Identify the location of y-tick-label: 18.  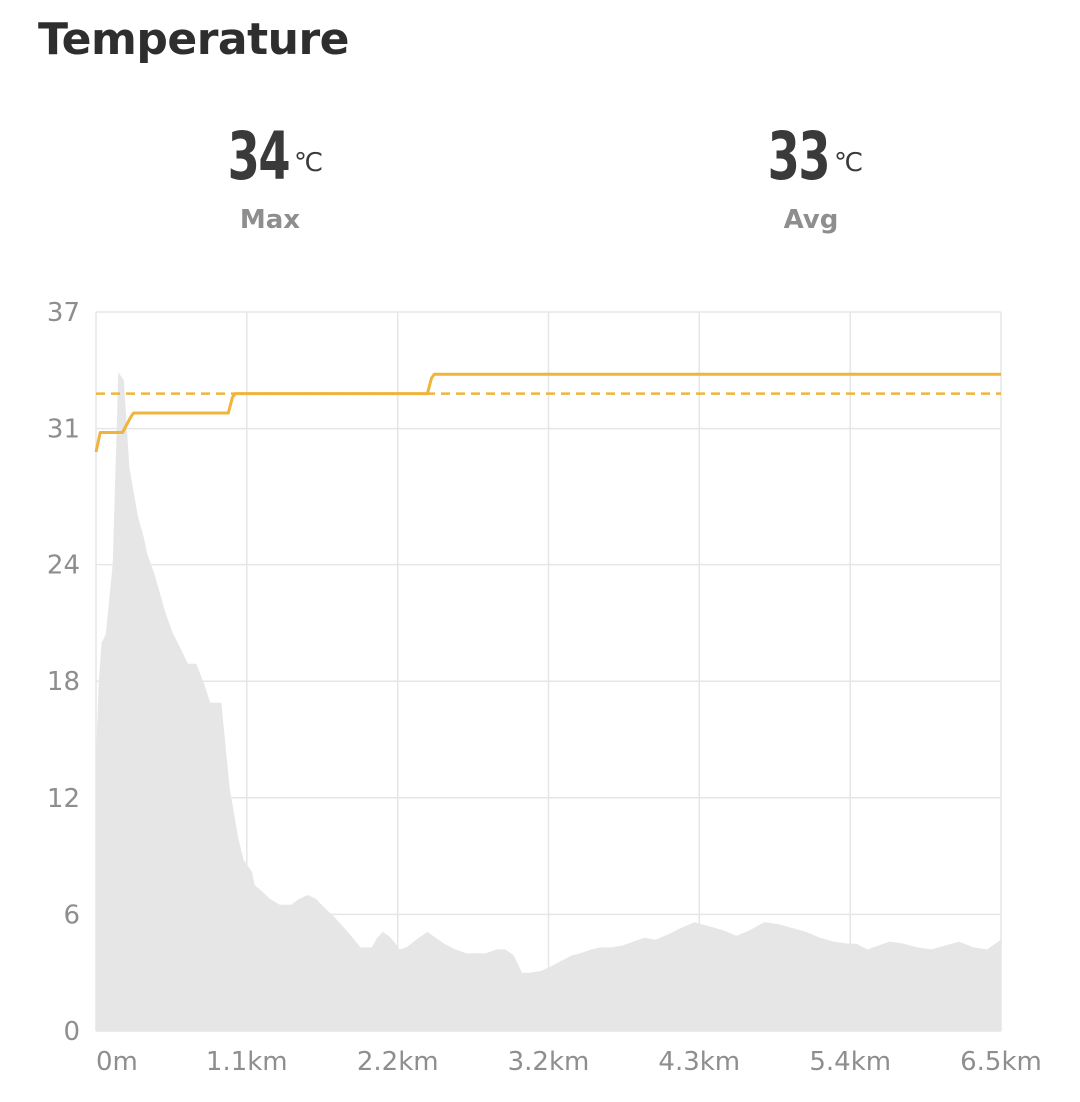
(63, 682).